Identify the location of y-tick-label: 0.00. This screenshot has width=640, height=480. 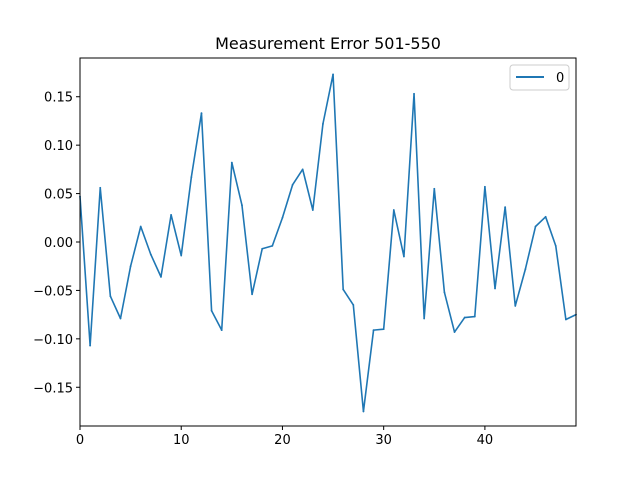
(58, 243).